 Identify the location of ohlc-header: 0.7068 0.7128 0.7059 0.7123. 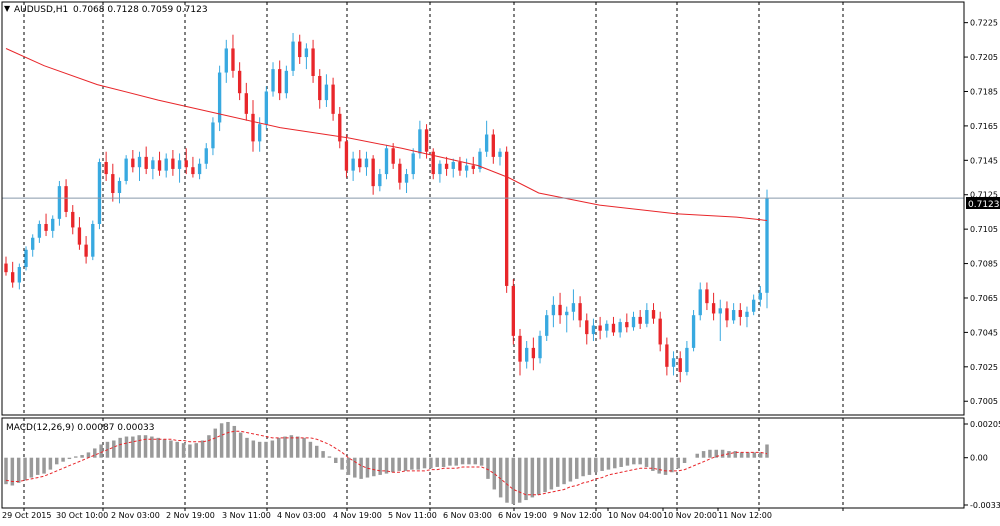
(140, 10).